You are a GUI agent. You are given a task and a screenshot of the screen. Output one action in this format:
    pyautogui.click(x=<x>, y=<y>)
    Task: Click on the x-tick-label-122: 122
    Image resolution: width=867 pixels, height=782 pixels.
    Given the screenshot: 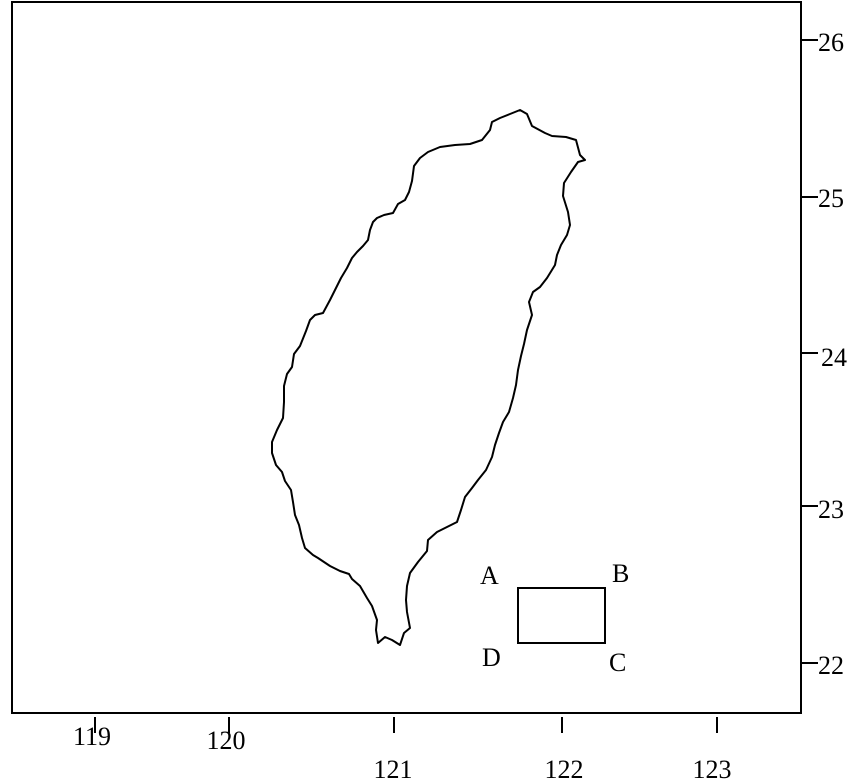 What is the action you would take?
    pyautogui.click(x=564, y=768)
    